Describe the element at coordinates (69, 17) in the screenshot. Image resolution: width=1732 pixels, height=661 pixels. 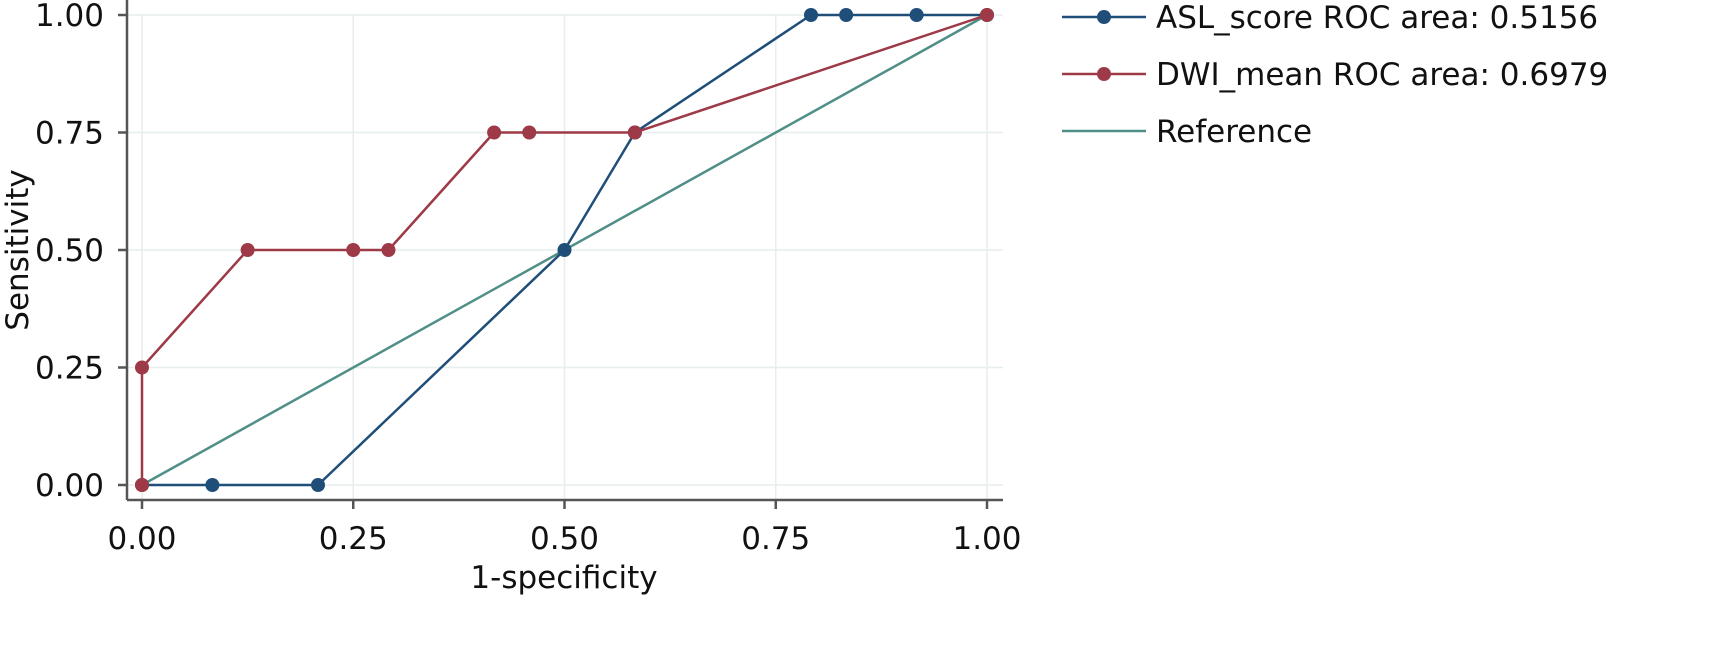
I see `y-tick-label: 1.00` at that location.